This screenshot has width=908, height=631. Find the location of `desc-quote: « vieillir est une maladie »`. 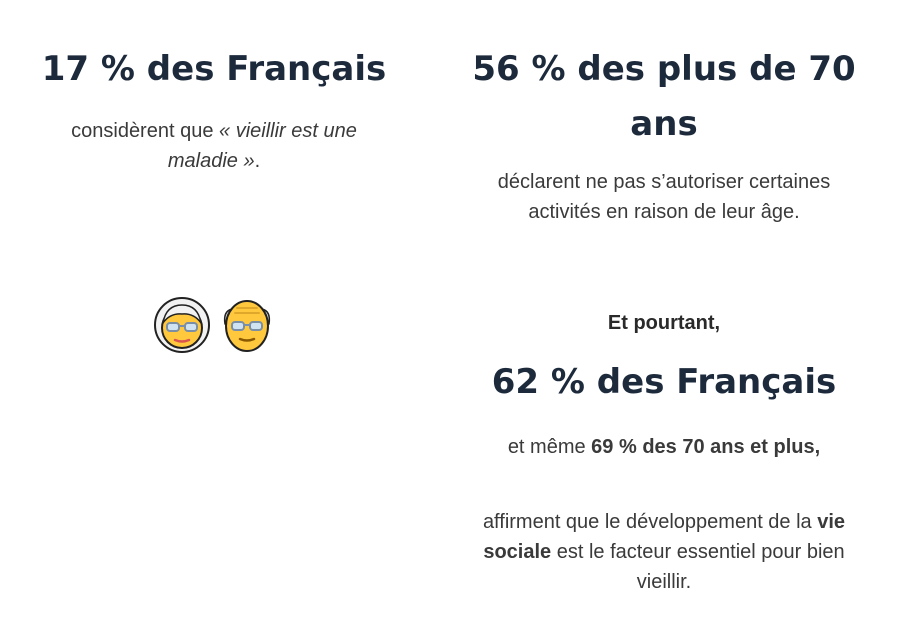

desc-quote: « vieillir est une maladie » is located at coordinates (262, 146).